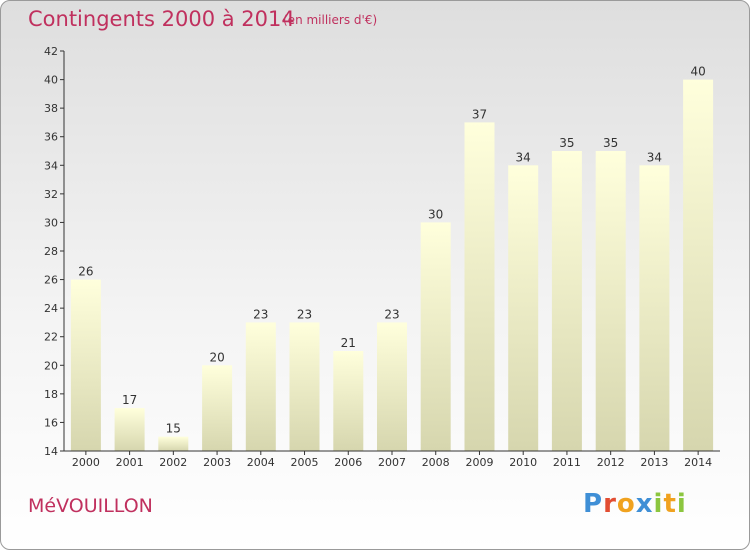 The width and height of the screenshot is (750, 550). What do you see at coordinates (51, 394) in the screenshot?
I see `y-tick-label: 18` at bounding box center [51, 394].